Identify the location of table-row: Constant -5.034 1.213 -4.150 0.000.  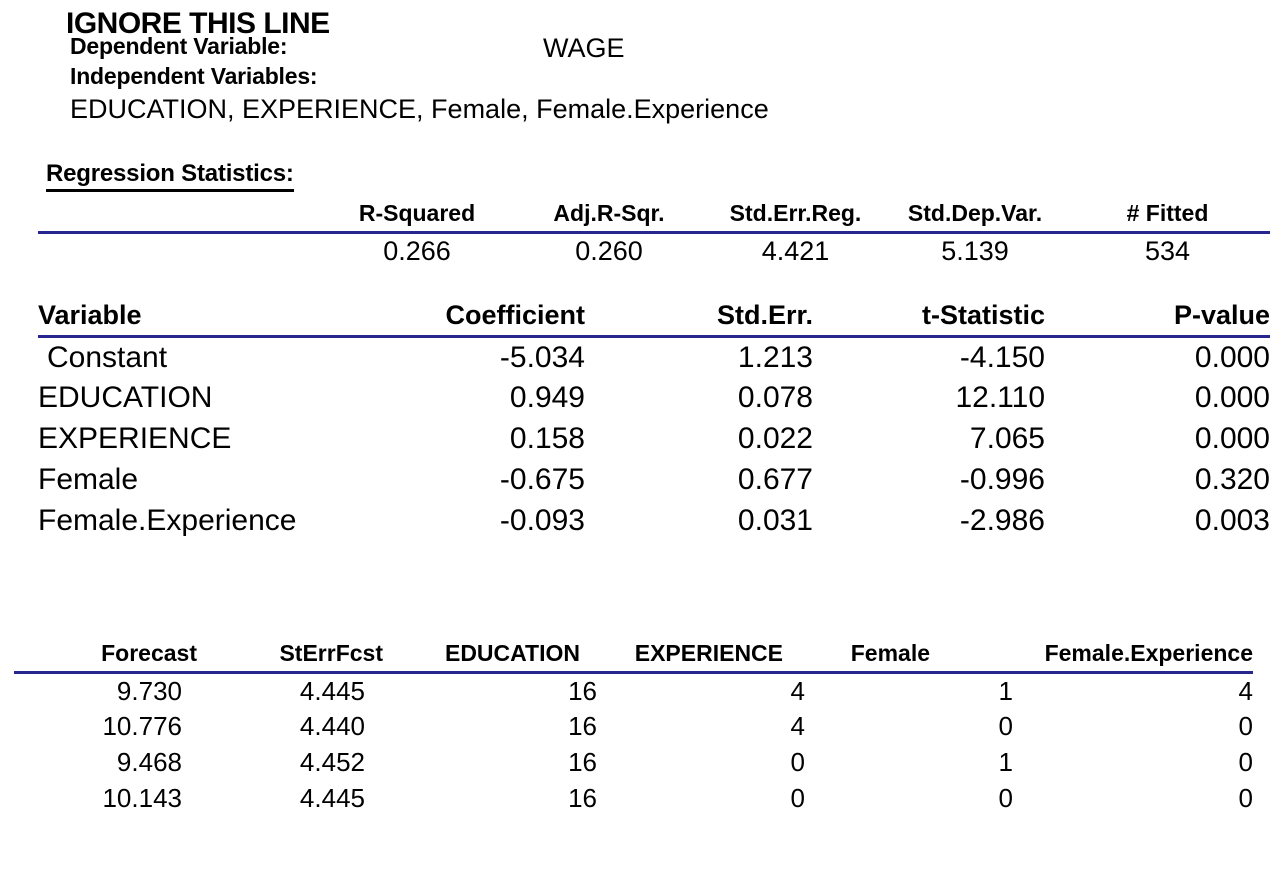
(654, 357).